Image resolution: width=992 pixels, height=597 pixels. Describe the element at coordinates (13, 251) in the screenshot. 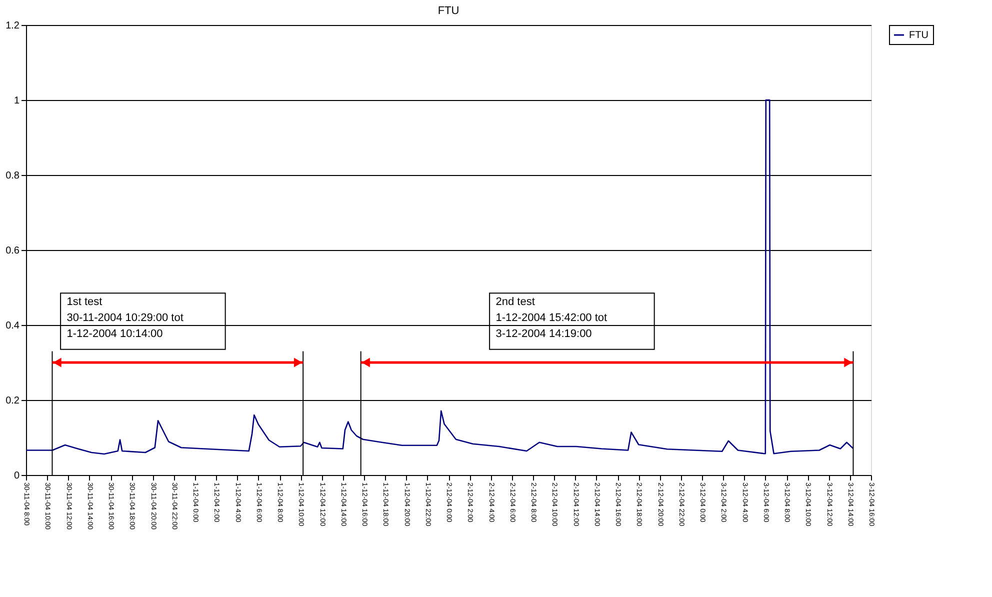

I see `y-tick-label: 0.6` at that location.